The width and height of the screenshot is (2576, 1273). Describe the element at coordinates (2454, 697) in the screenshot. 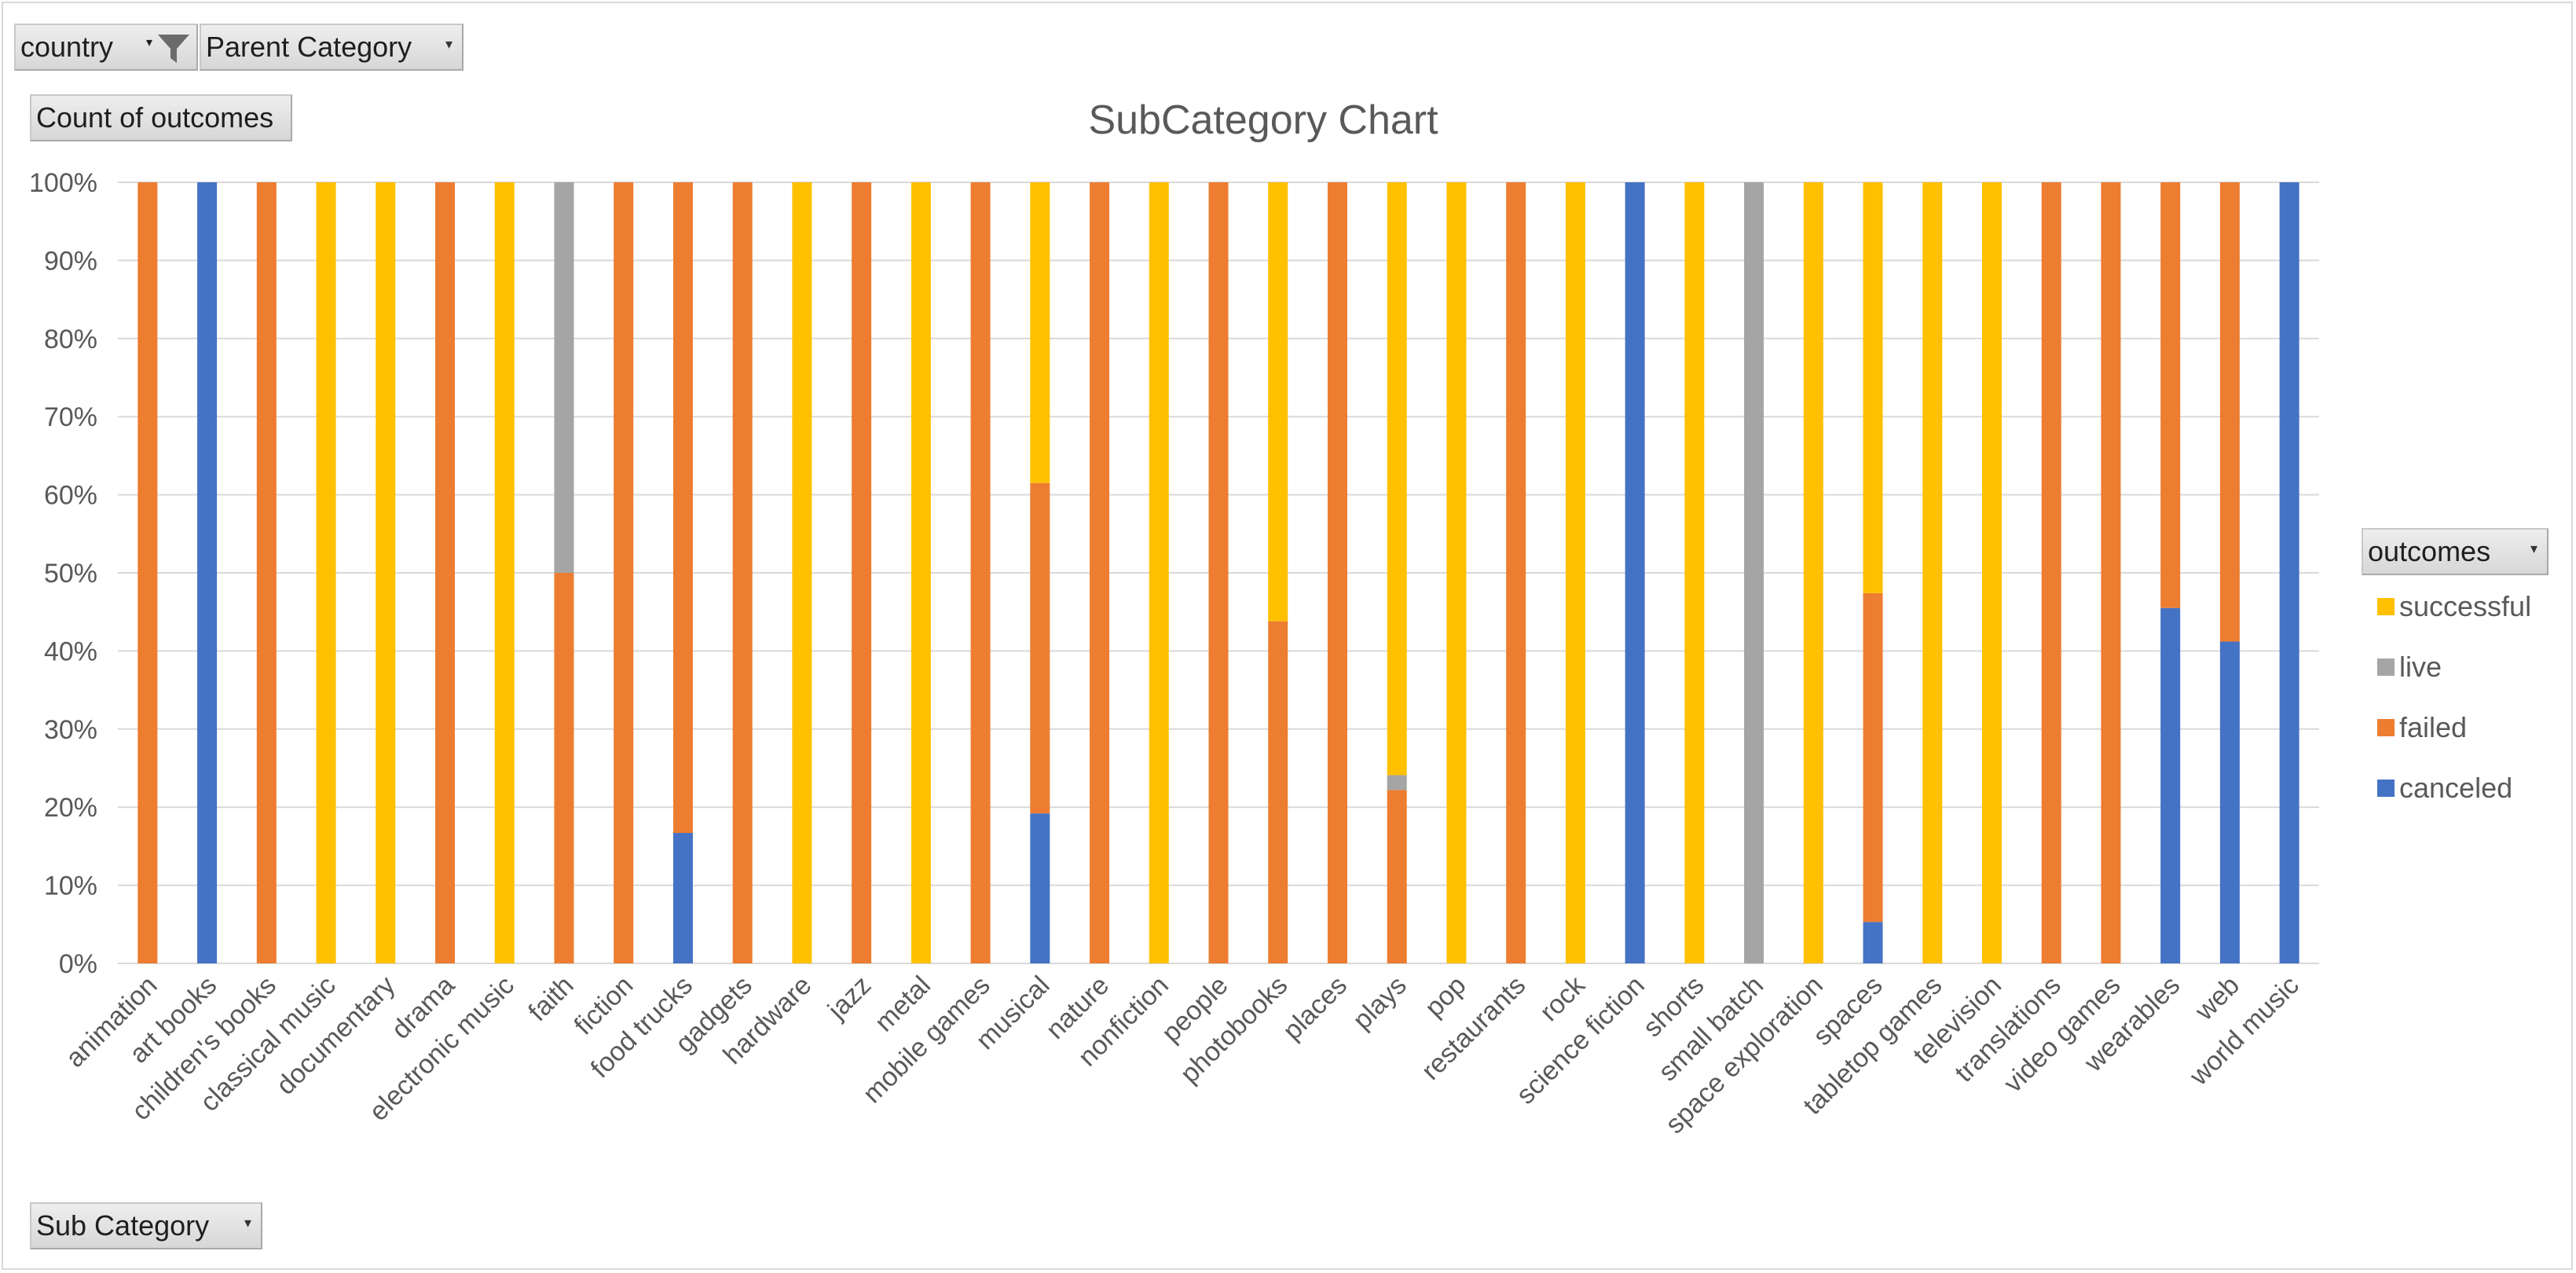

I see `legend: successful live failed canceled` at that location.